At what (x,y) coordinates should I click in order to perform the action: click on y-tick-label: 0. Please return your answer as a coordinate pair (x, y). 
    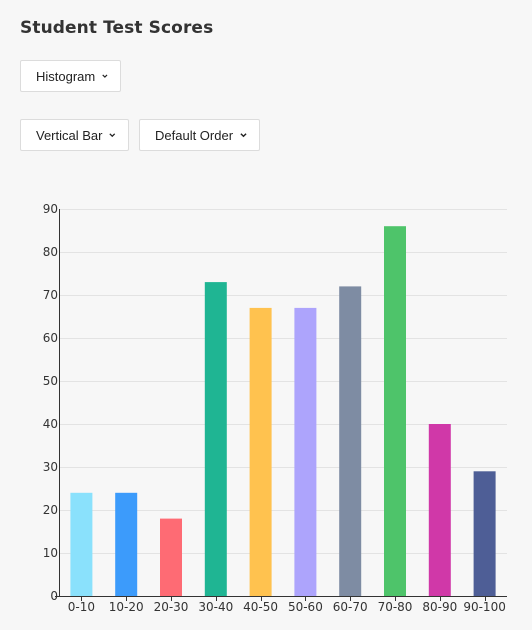
    Looking at the image, I should click on (54, 596).